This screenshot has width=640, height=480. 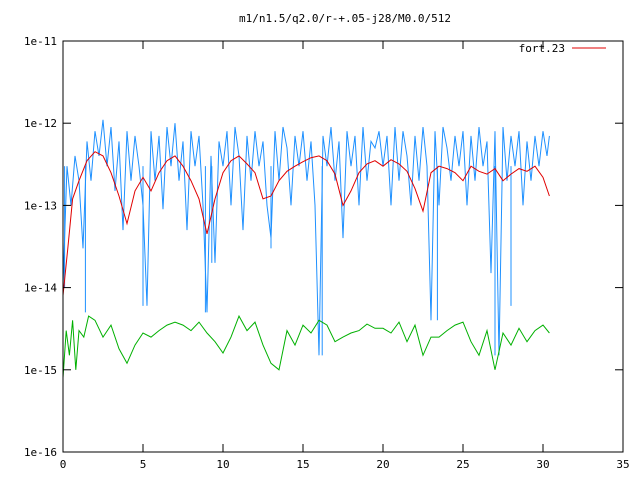 What do you see at coordinates (40, 41) in the screenshot?
I see `y-tick-label: 1e-11` at bounding box center [40, 41].